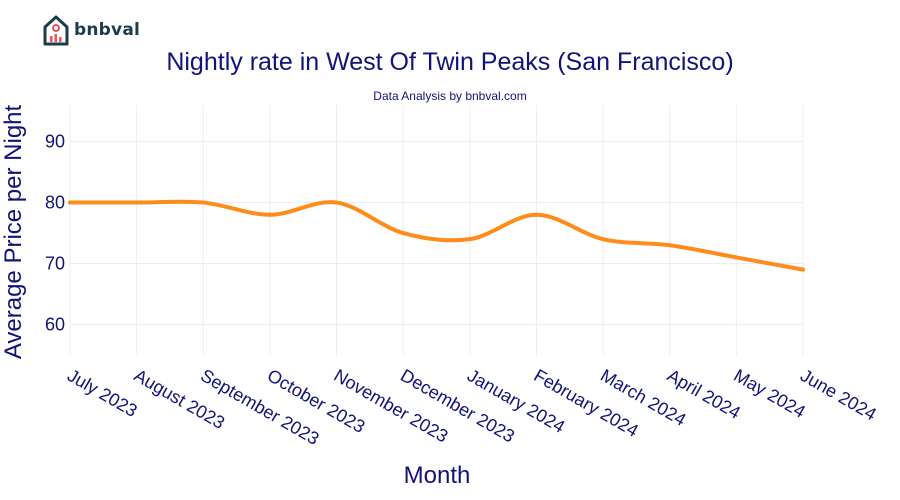 This screenshot has height=500, width=900. I want to click on y-tick-label: 60, so click(55, 325).